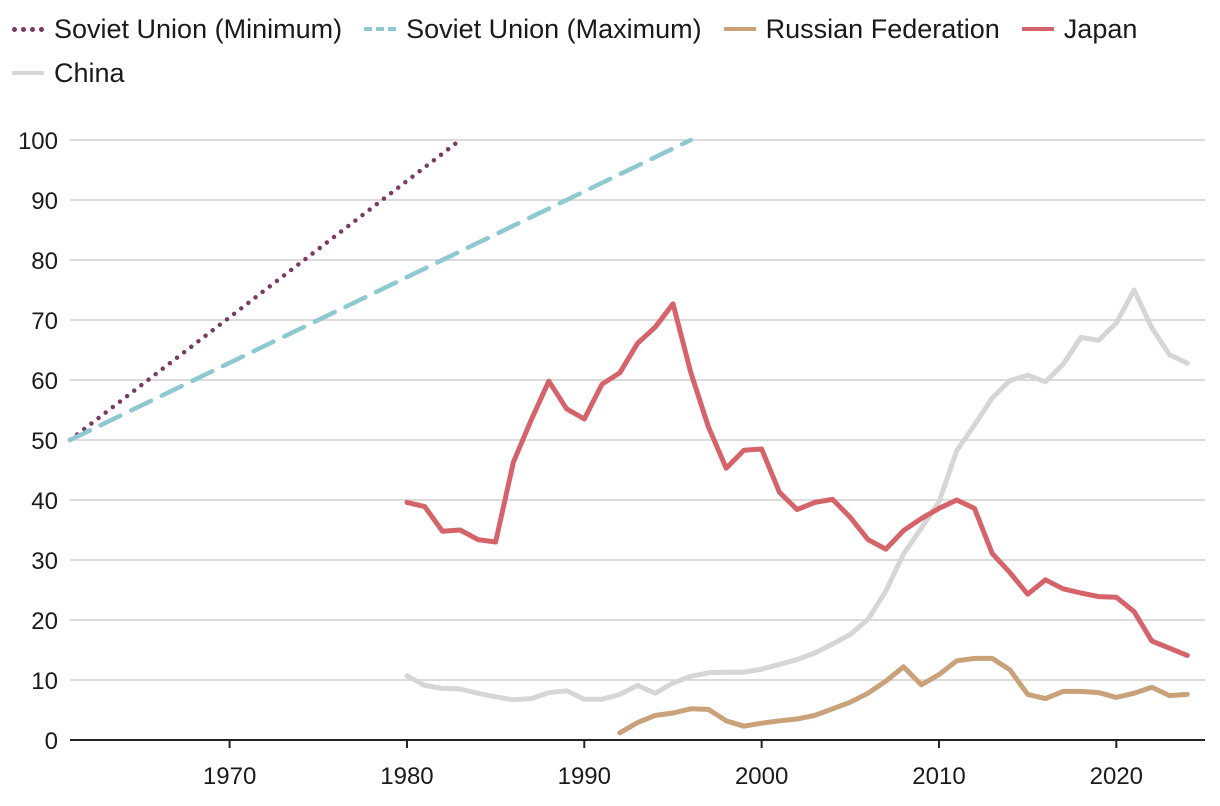 This screenshot has height=806, width=1220. What do you see at coordinates (89, 73) in the screenshot?
I see `legend-label: China` at bounding box center [89, 73].